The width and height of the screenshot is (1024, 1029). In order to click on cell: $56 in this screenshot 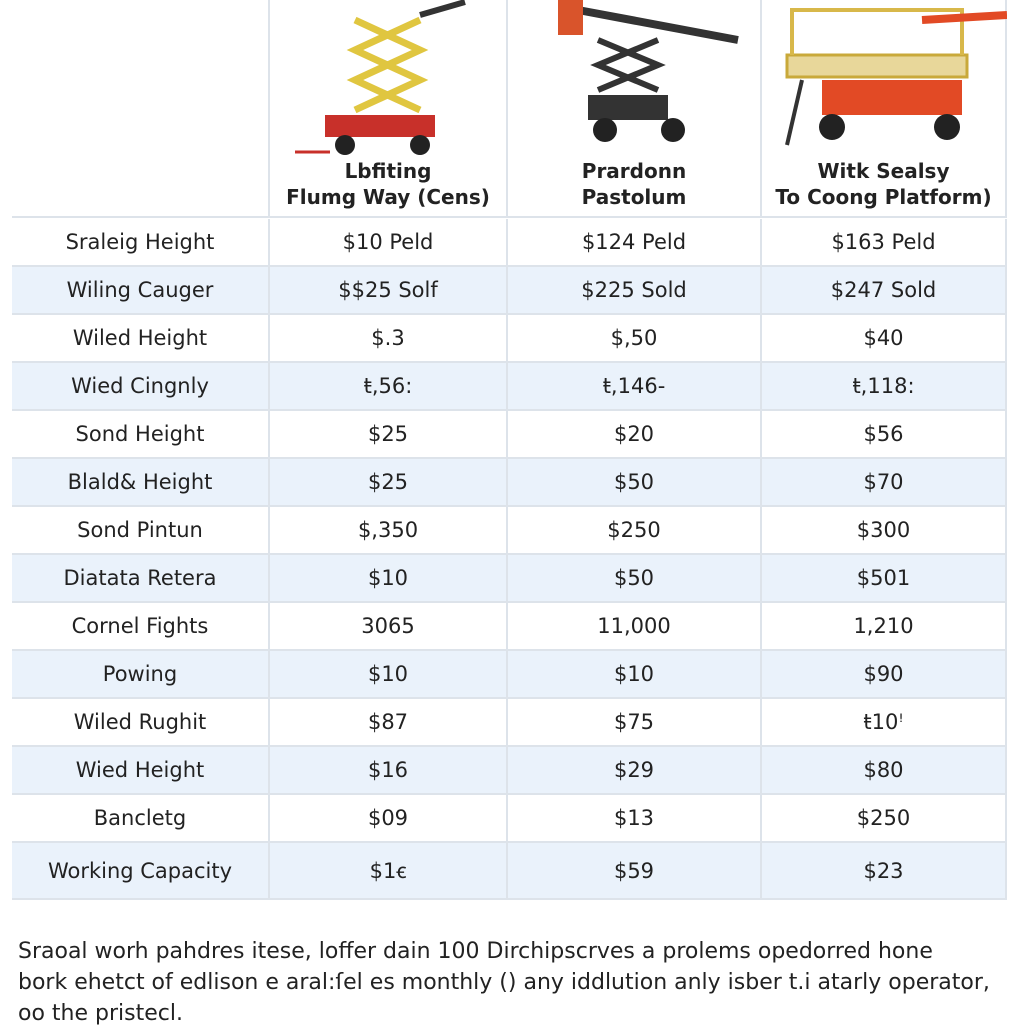, I will do `click(884, 435)`.